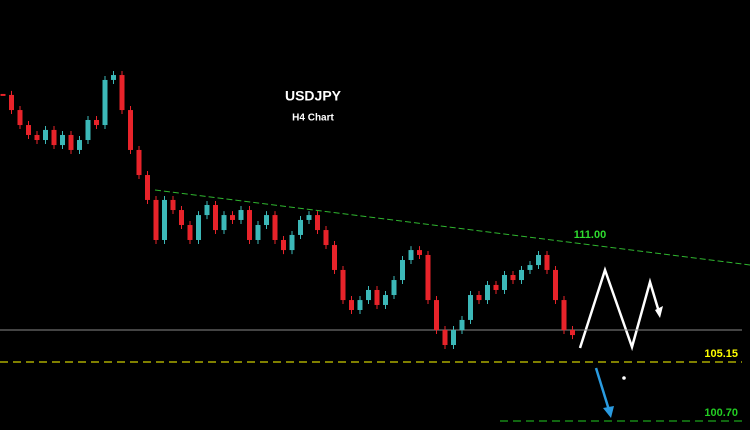  Describe the element at coordinates (590, 235) in the screenshot. I see `trendline-label: 111.00` at that location.